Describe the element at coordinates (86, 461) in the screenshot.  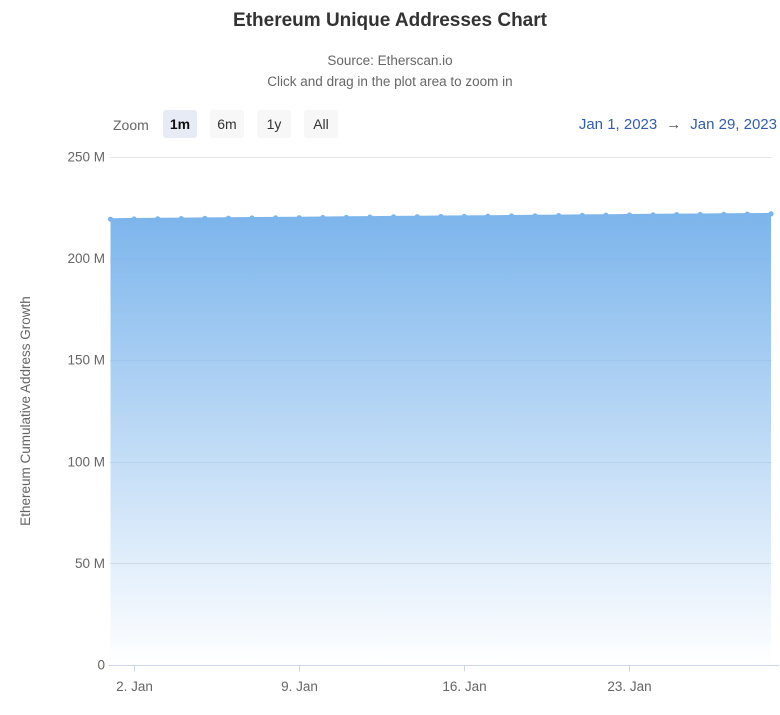
I see `y-tick-label: 100 M` at that location.